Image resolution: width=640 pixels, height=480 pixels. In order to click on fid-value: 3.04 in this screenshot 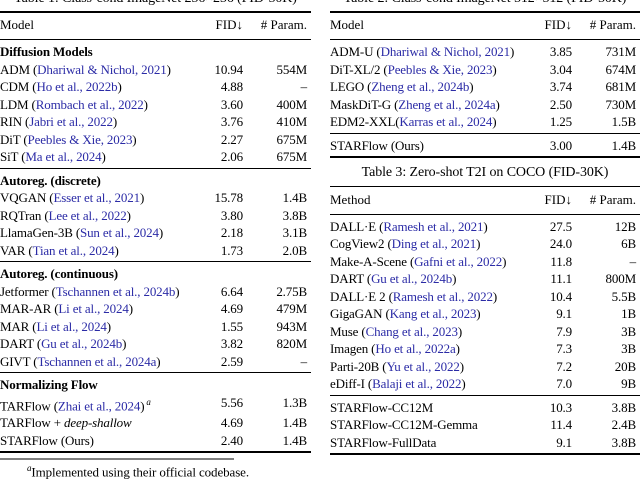, I will do `click(560, 69)`.